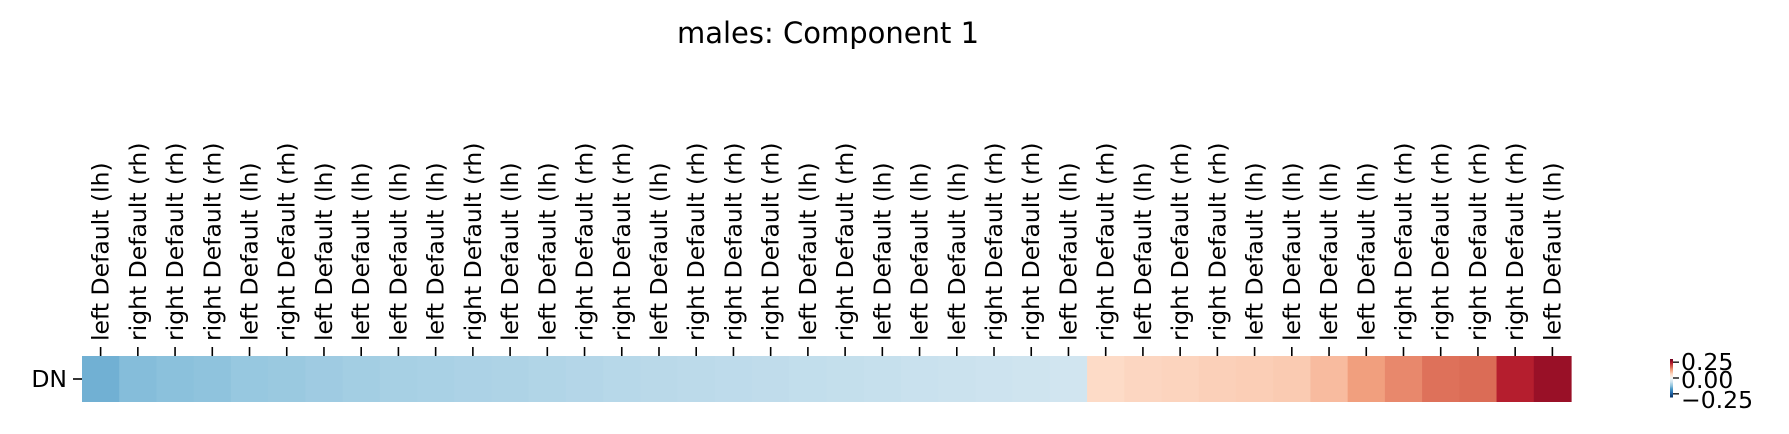  What do you see at coordinates (1717, 400) in the screenshot?
I see `colorbar-tick-label: −0.25` at bounding box center [1717, 400].